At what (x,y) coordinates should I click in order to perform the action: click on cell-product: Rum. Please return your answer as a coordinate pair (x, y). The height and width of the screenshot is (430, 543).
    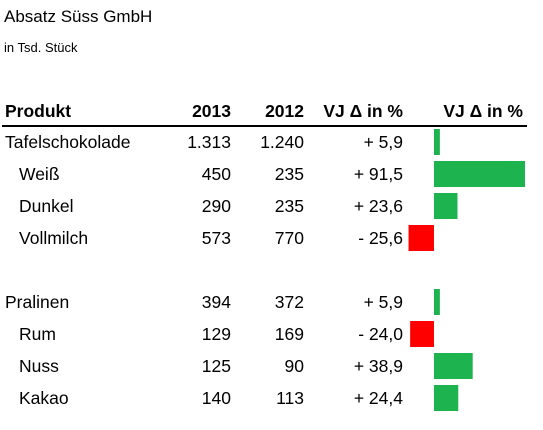
    Looking at the image, I should click on (37, 334).